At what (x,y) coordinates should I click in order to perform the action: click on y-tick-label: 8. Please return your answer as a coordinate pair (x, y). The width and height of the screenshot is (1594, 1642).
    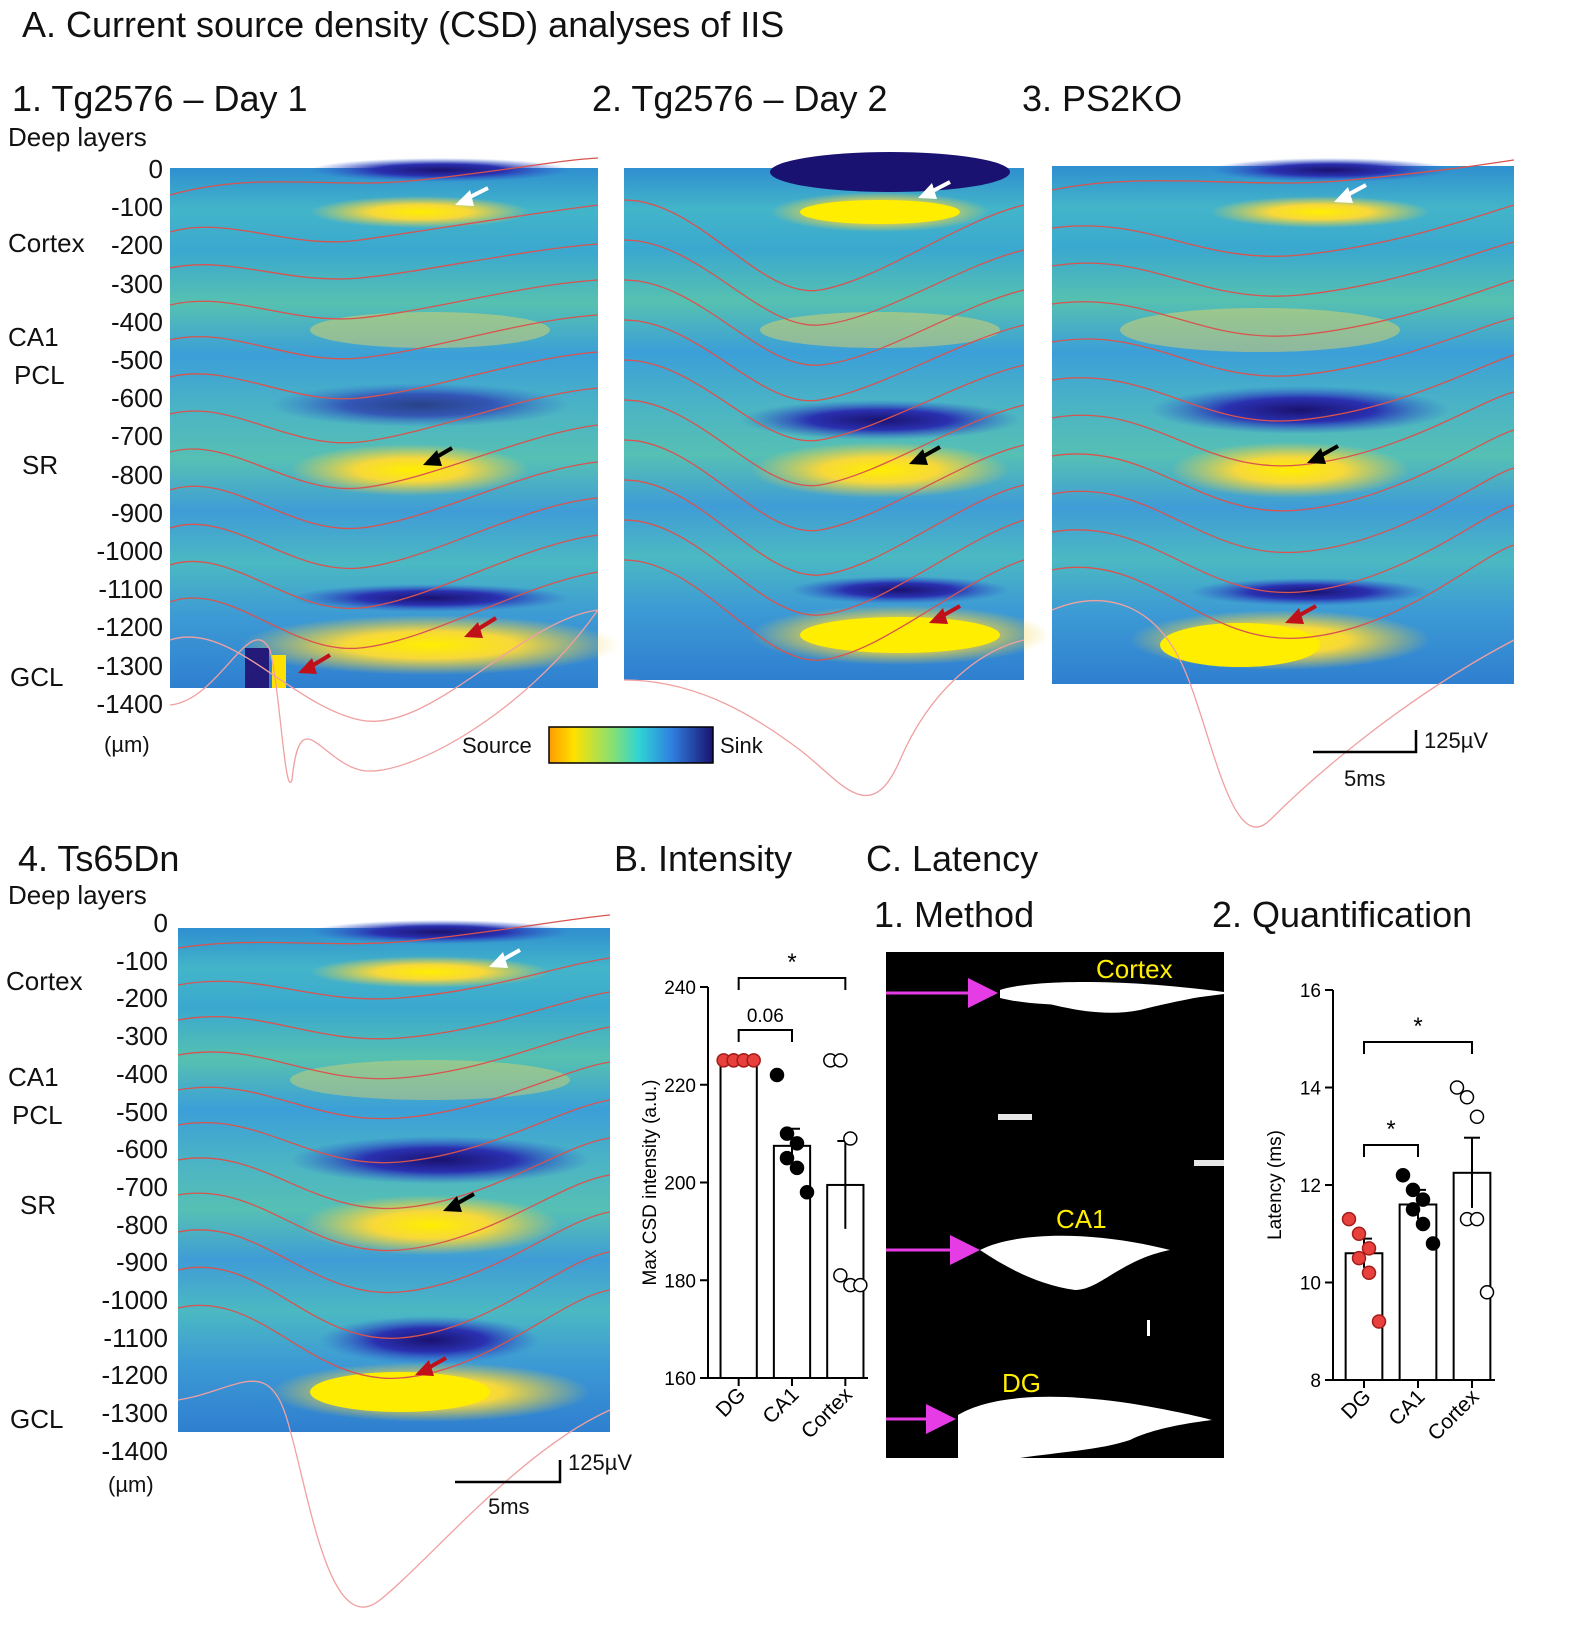
    Looking at the image, I should click on (1315, 1381).